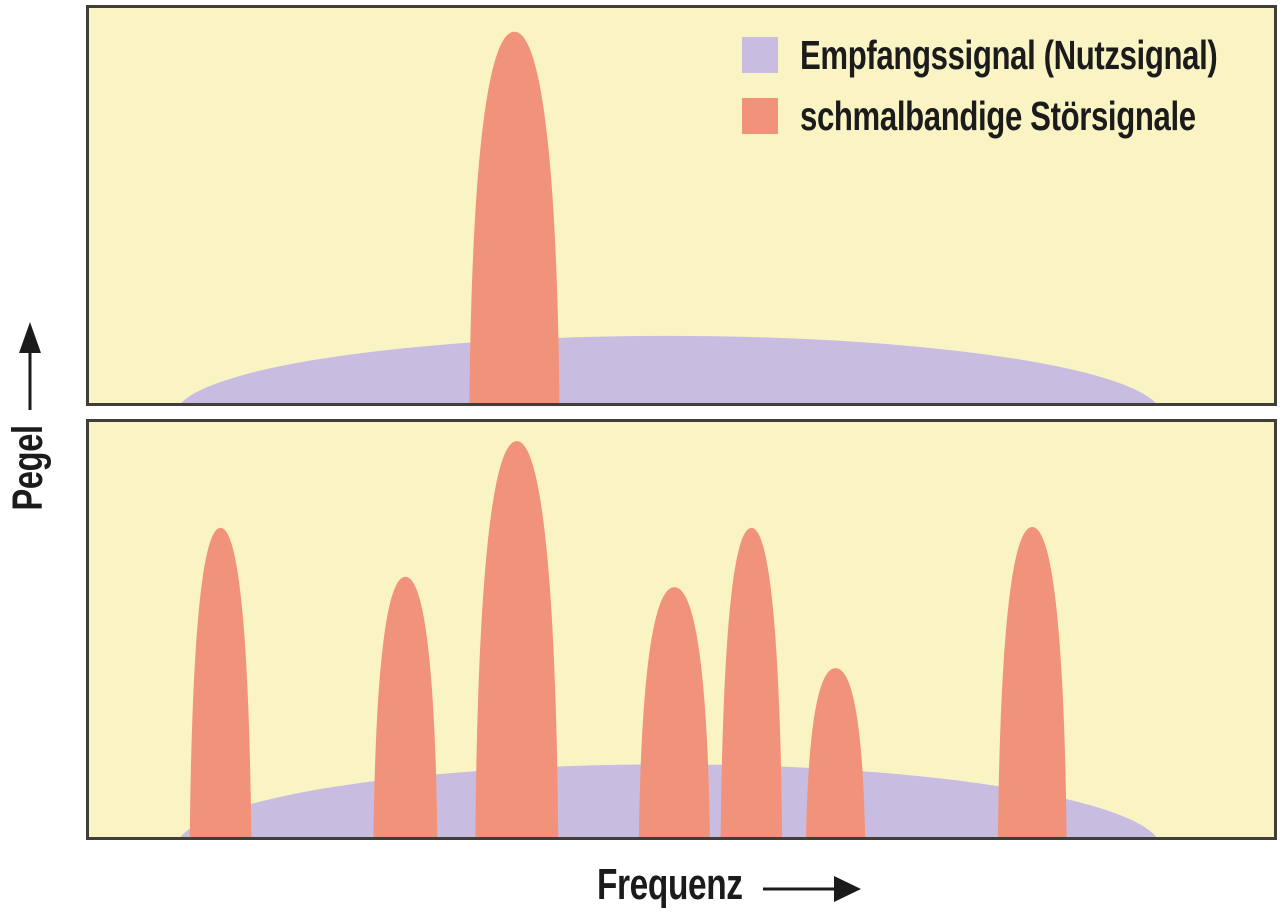 This screenshot has height=916, width=1280. Describe the element at coordinates (30, 381) in the screenshot. I see `y-axis-arrow-line` at that location.